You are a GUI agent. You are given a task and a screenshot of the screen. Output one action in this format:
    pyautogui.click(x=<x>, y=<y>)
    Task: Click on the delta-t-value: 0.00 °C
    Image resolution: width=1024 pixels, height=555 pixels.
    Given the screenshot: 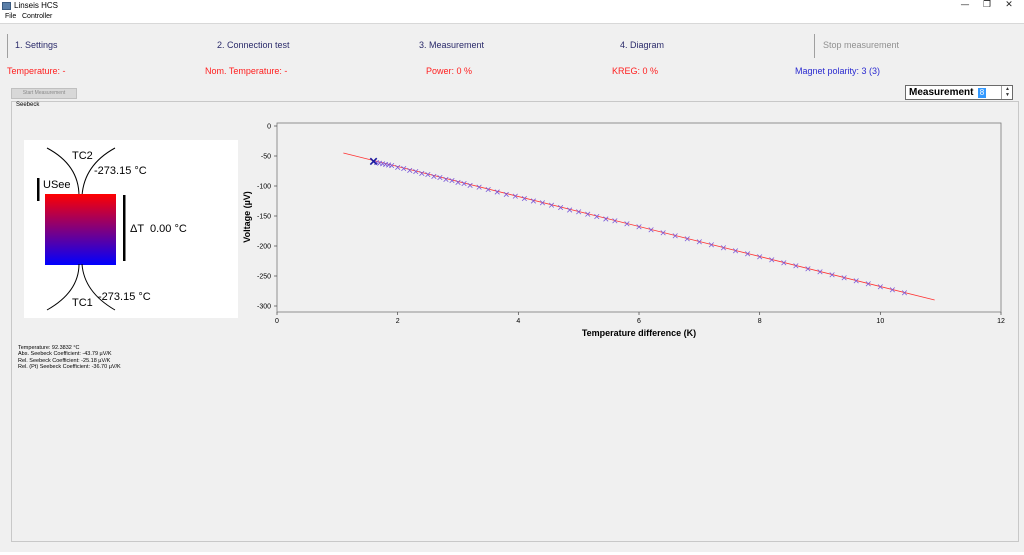 What is the action you would take?
    pyautogui.click(x=168, y=229)
    